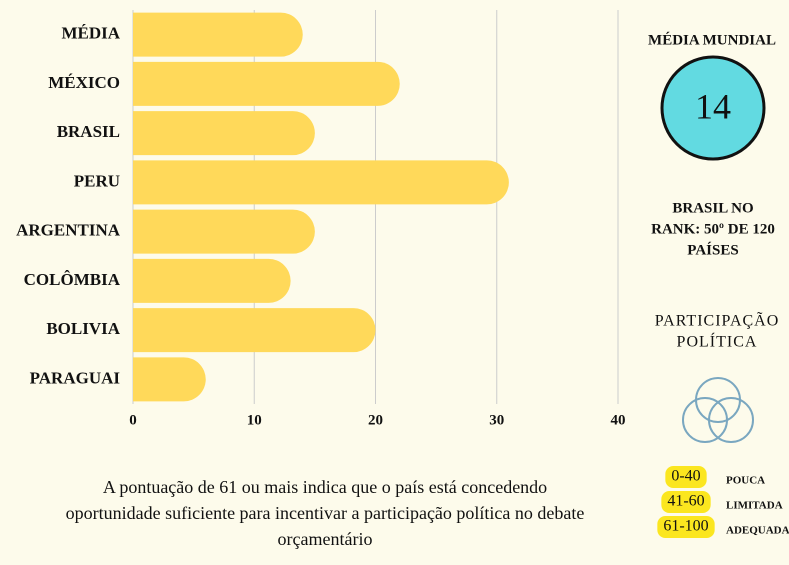 The width and height of the screenshot is (789, 565). I want to click on category-label: PERU, so click(97, 180).